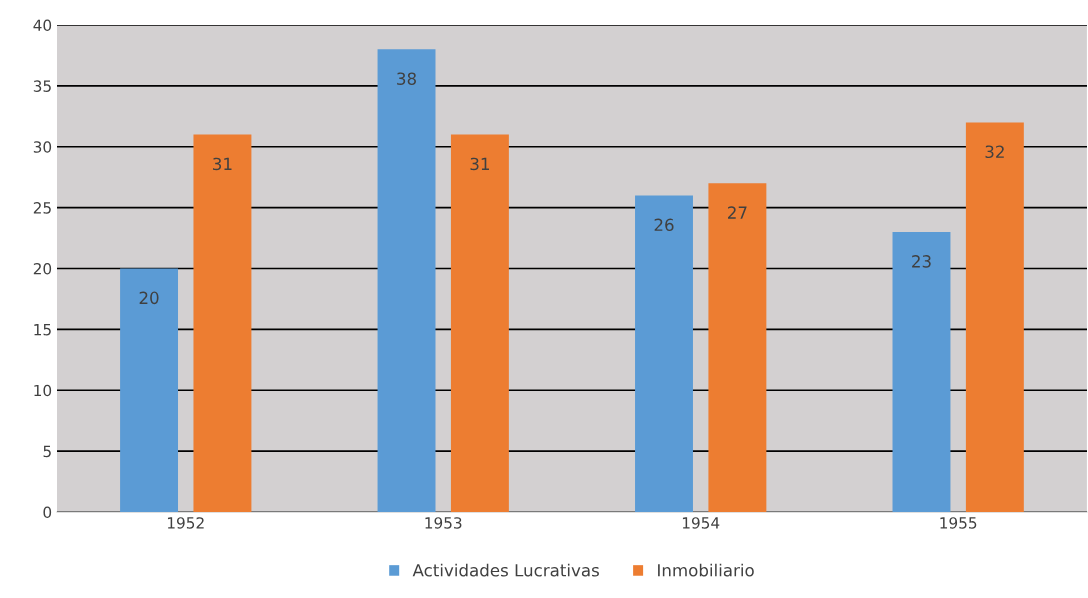 The image size is (1088, 598). What do you see at coordinates (149, 298) in the screenshot?
I see `data-label: 20` at bounding box center [149, 298].